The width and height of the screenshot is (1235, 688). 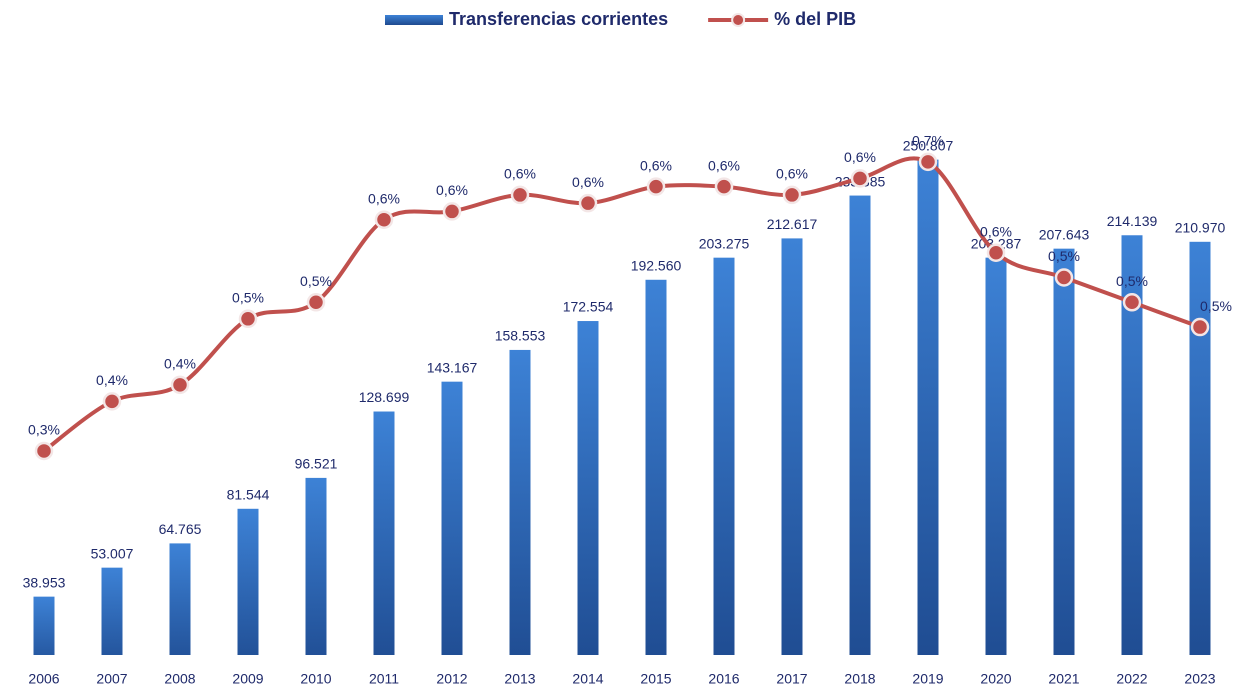 I want to click on x-tick-label: 2018, so click(x=859, y=679).